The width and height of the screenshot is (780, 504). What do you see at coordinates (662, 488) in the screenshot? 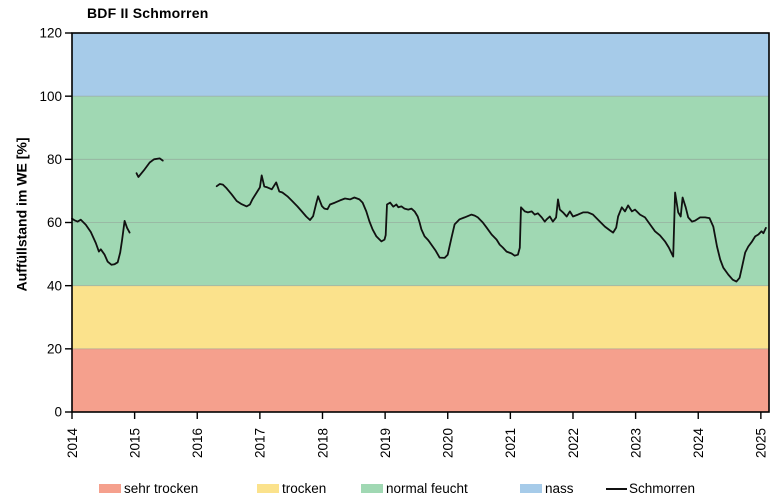
I see `legend-label: Schmorren` at bounding box center [662, 488].